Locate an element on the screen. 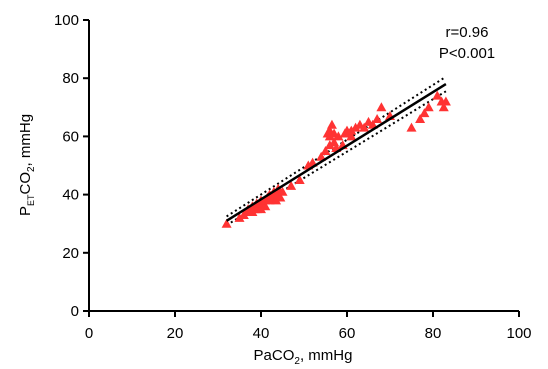 This screenshot has width=548, height=369. x-tick-label: 0 is located at coordinates (89, 333).